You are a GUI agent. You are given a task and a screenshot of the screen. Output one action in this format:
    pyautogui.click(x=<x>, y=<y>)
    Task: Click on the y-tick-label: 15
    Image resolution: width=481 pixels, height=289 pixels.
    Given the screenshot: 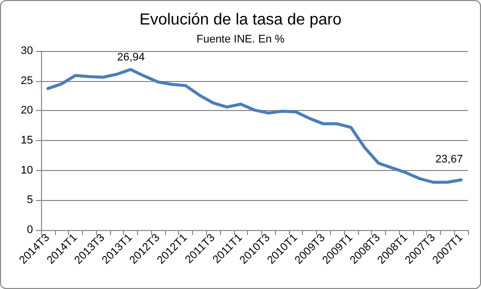 What is the action you would take?
    pyautogui.click(x=26, y=140)
    